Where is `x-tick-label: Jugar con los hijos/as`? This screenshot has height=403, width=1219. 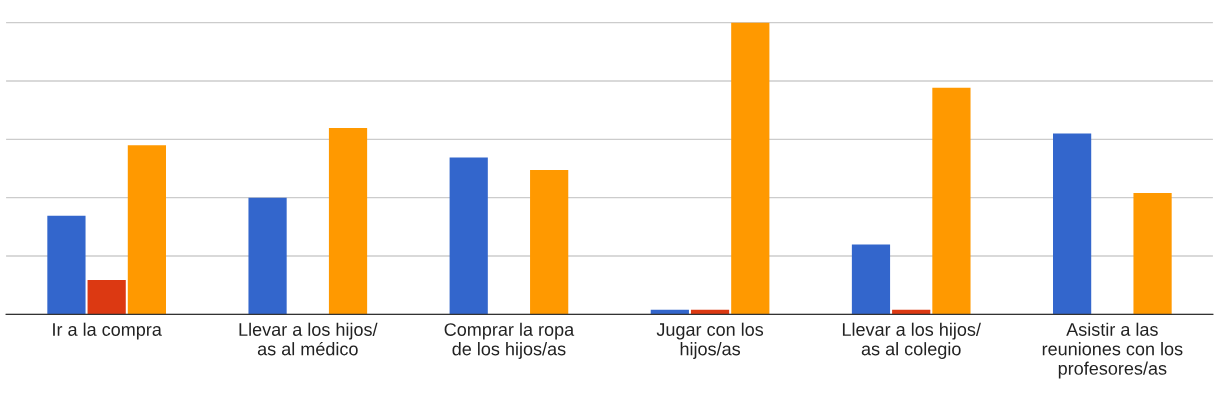
x-tick-label: Jugar con los hijos/as is located at coordinates (710, 340).